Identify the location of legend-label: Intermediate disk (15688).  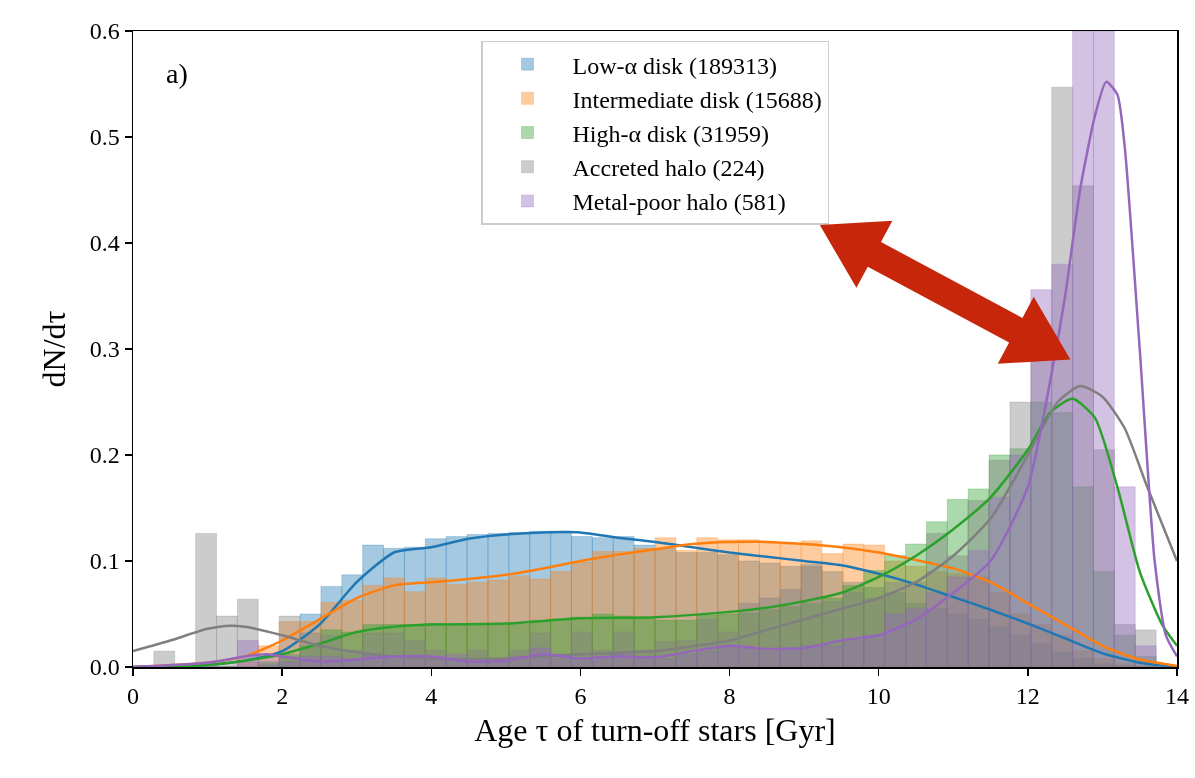
(697, 99).